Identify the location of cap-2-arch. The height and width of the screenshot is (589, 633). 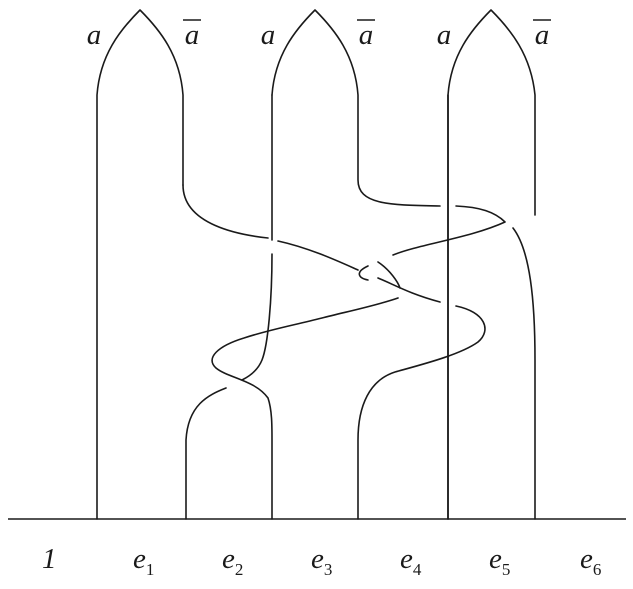
(356, 108).